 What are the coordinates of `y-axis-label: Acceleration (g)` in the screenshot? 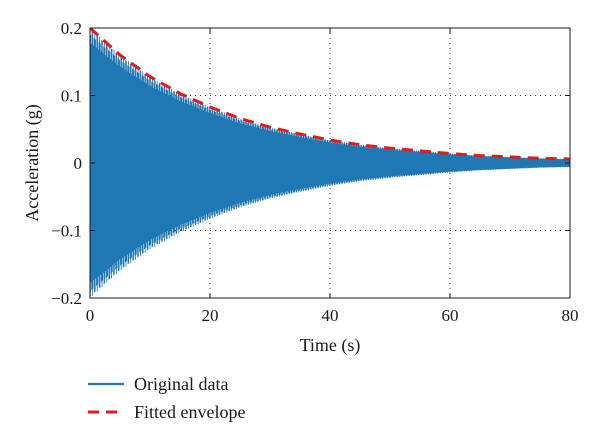 It's located at (32, 162).